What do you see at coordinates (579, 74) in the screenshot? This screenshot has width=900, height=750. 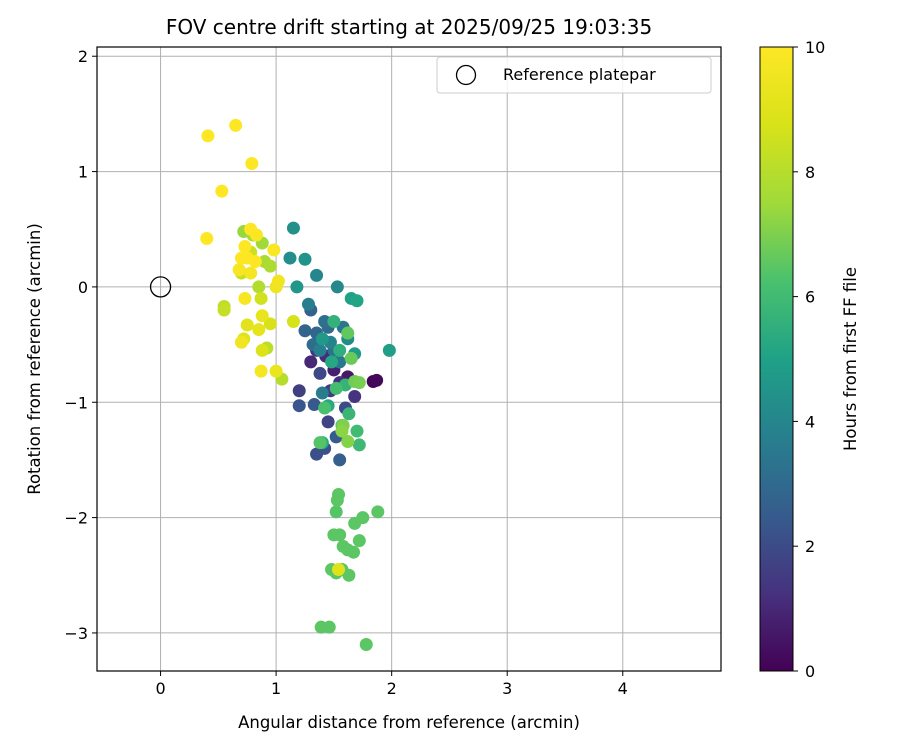 I see `legend-entry-reference: Reference platepar` at bounding box center [579, 74].